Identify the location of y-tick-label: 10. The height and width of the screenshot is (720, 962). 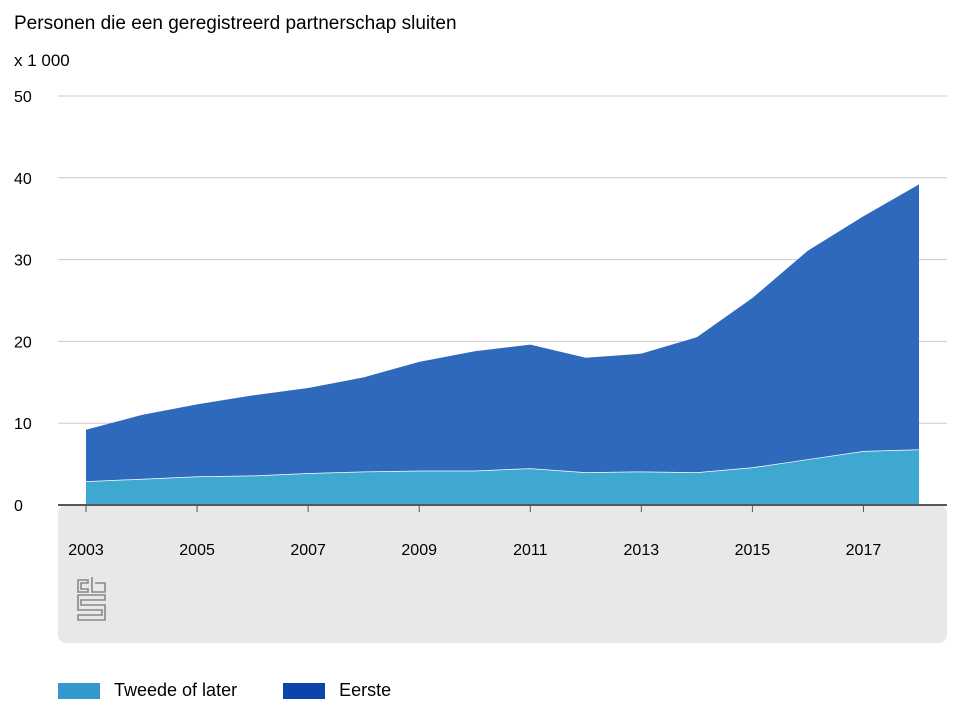
(23, 424).